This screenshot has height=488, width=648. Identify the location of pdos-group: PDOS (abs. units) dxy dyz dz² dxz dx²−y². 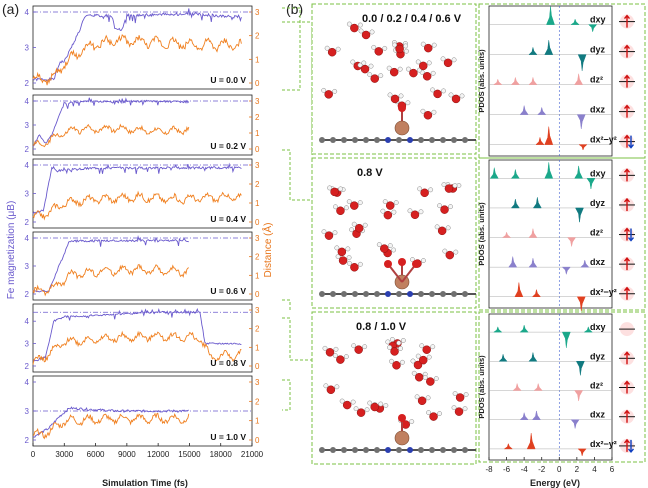
(561, 81).